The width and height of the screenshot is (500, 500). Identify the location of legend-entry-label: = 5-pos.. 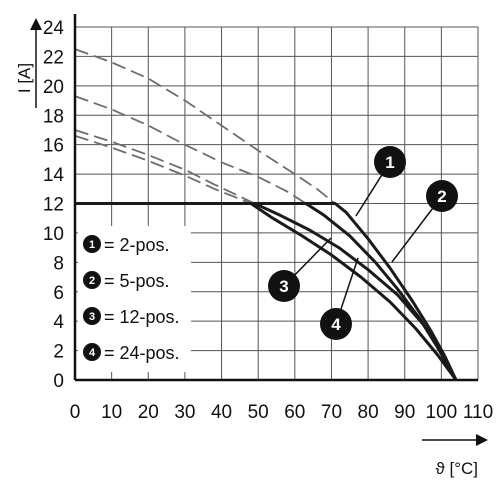
(137, 281).